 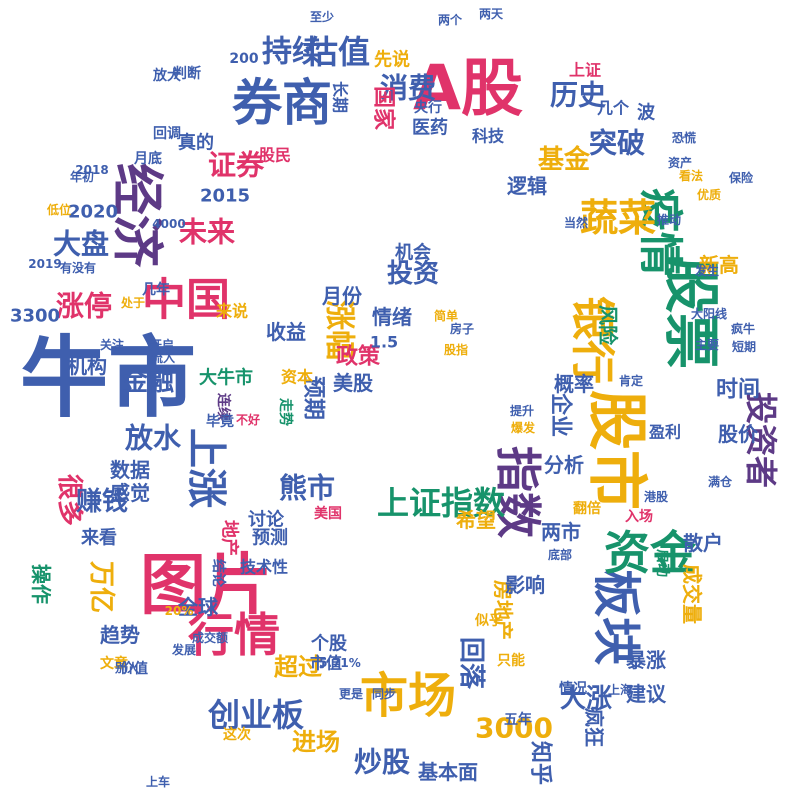 What do you see at coordinates (329, 644) in the screenshot?
I see `word-99: 个股` at bounding box center [329, 644].